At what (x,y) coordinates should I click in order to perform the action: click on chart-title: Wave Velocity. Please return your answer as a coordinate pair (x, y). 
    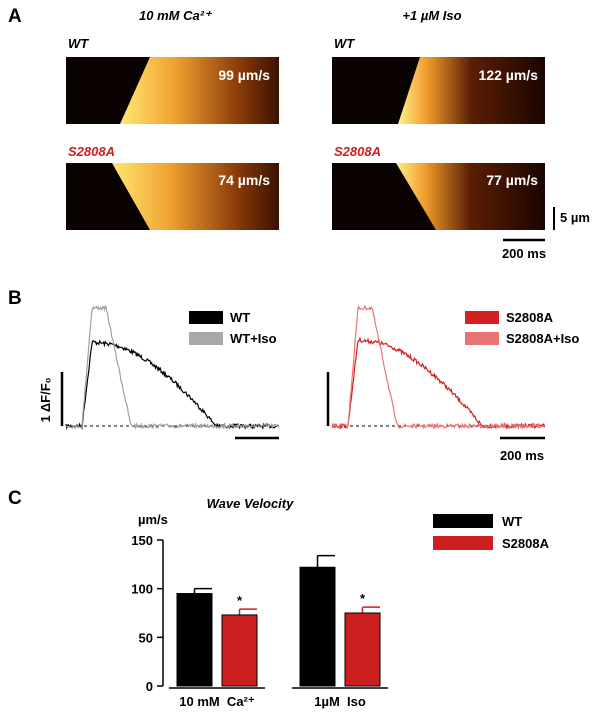
    Looking at the image, I should click on (250, 503).